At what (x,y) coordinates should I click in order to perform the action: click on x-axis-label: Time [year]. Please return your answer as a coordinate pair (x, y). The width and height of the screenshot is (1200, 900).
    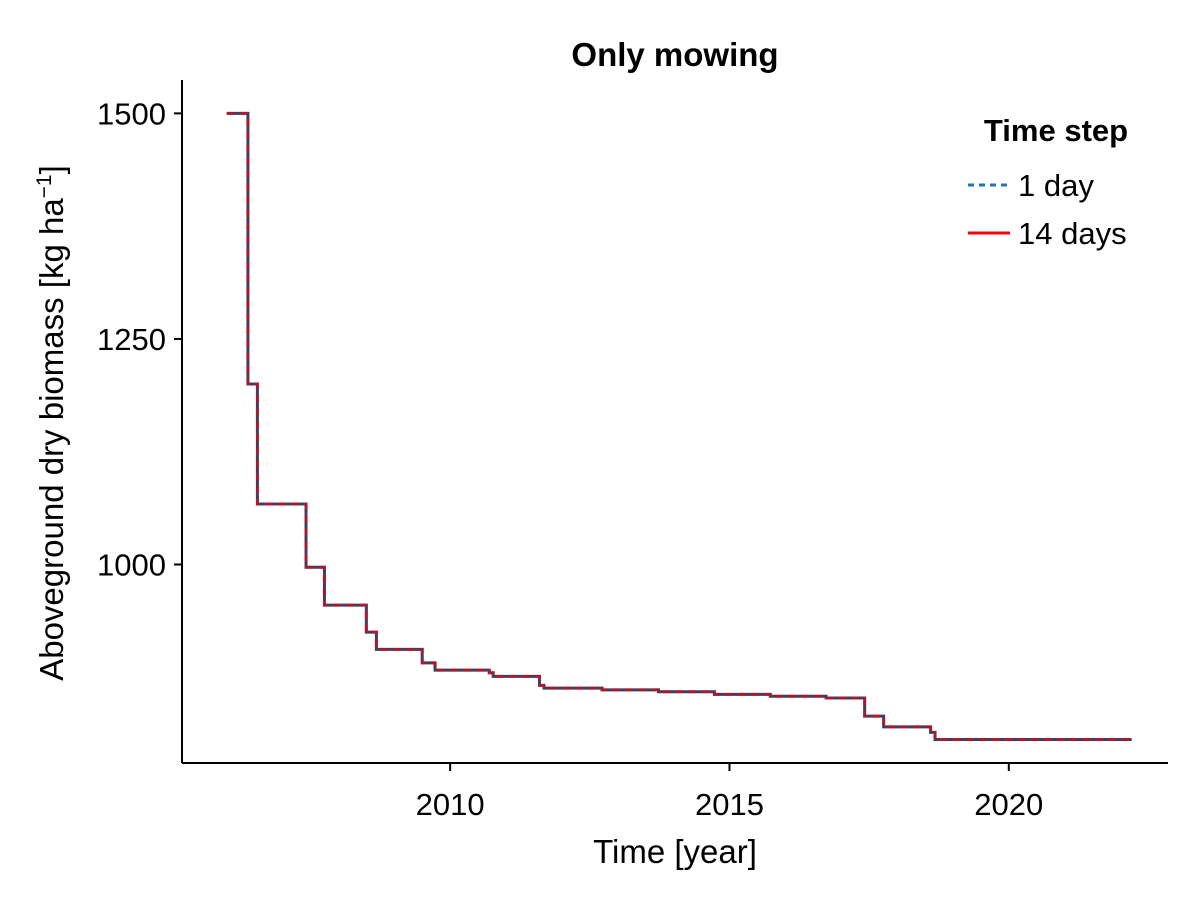
    Looking at the image, I should click on (675, 851).